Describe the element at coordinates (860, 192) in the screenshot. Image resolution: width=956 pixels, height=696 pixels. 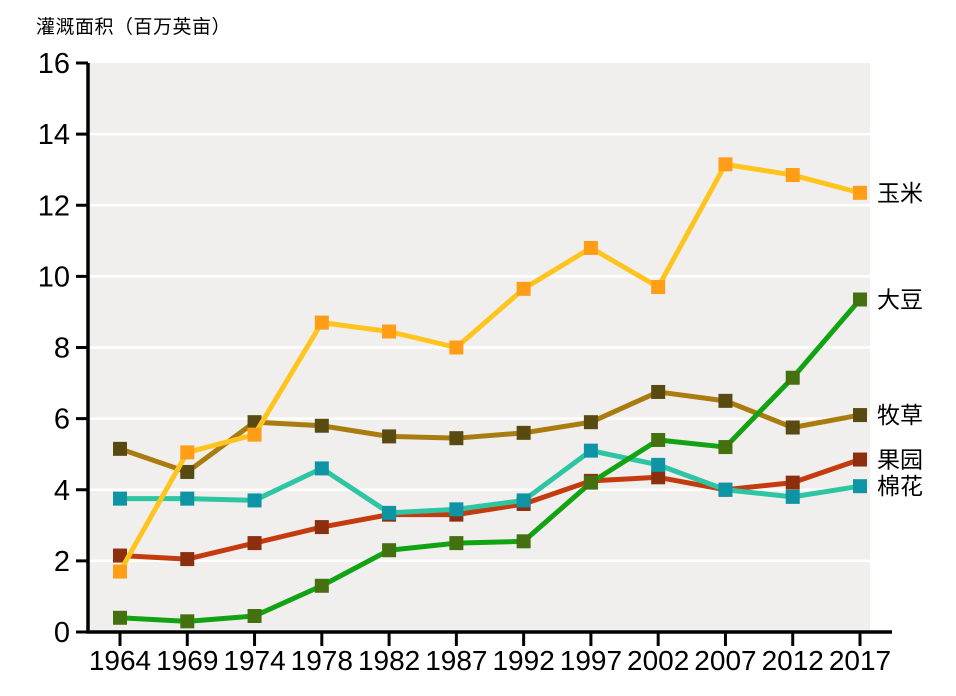
I see `corn-marker-2017` at that location.